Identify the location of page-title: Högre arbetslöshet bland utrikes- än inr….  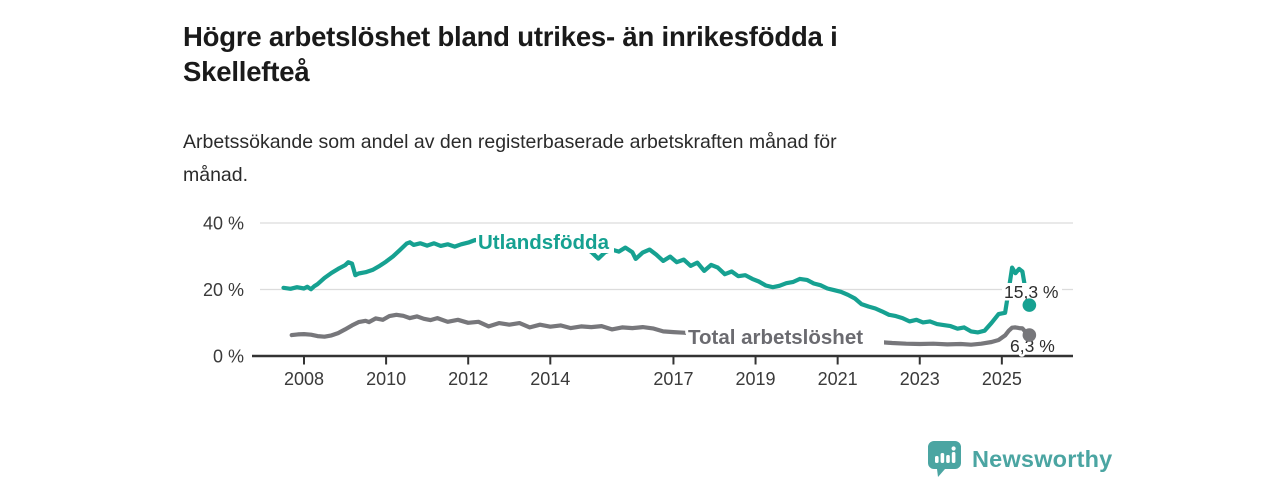
(613, 54).